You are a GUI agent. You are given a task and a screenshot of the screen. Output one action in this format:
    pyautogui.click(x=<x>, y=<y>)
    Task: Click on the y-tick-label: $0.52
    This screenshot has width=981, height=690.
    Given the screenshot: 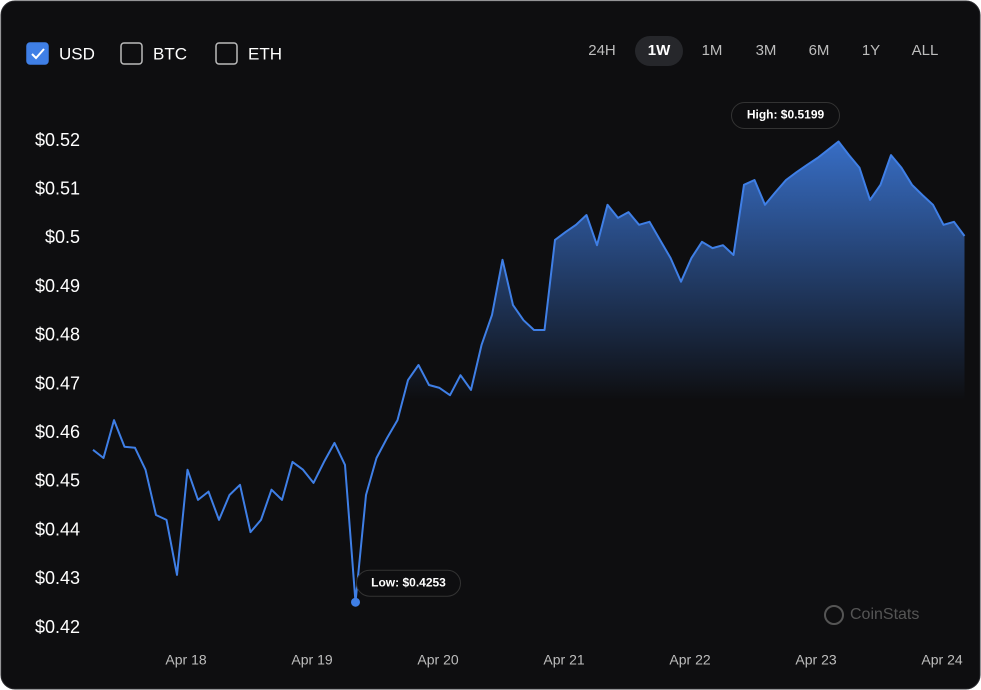 What is the action you would take?
    pyautogui.click(x=57, y=140)
    